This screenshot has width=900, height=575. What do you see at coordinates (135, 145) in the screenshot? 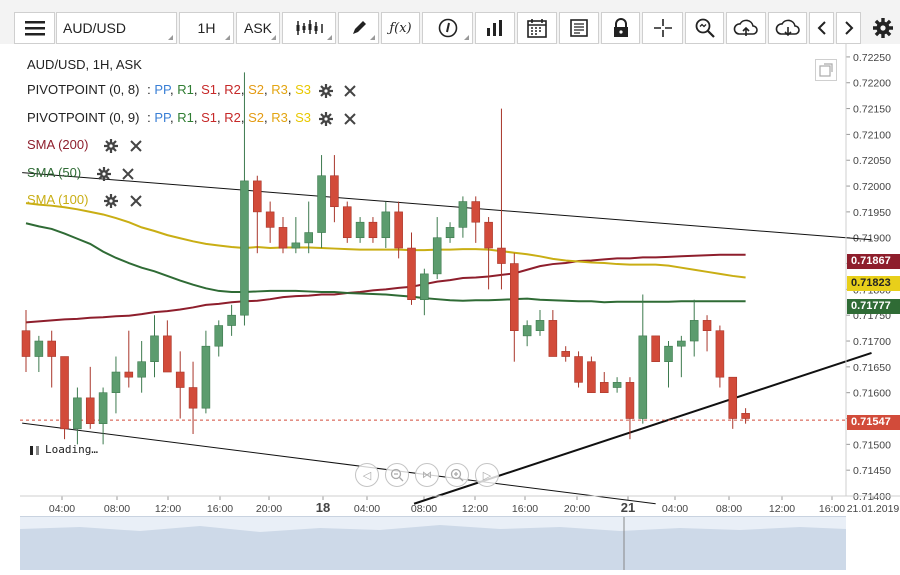
I see `sma200-remove-close-icon` at bounding box center [135, 145].